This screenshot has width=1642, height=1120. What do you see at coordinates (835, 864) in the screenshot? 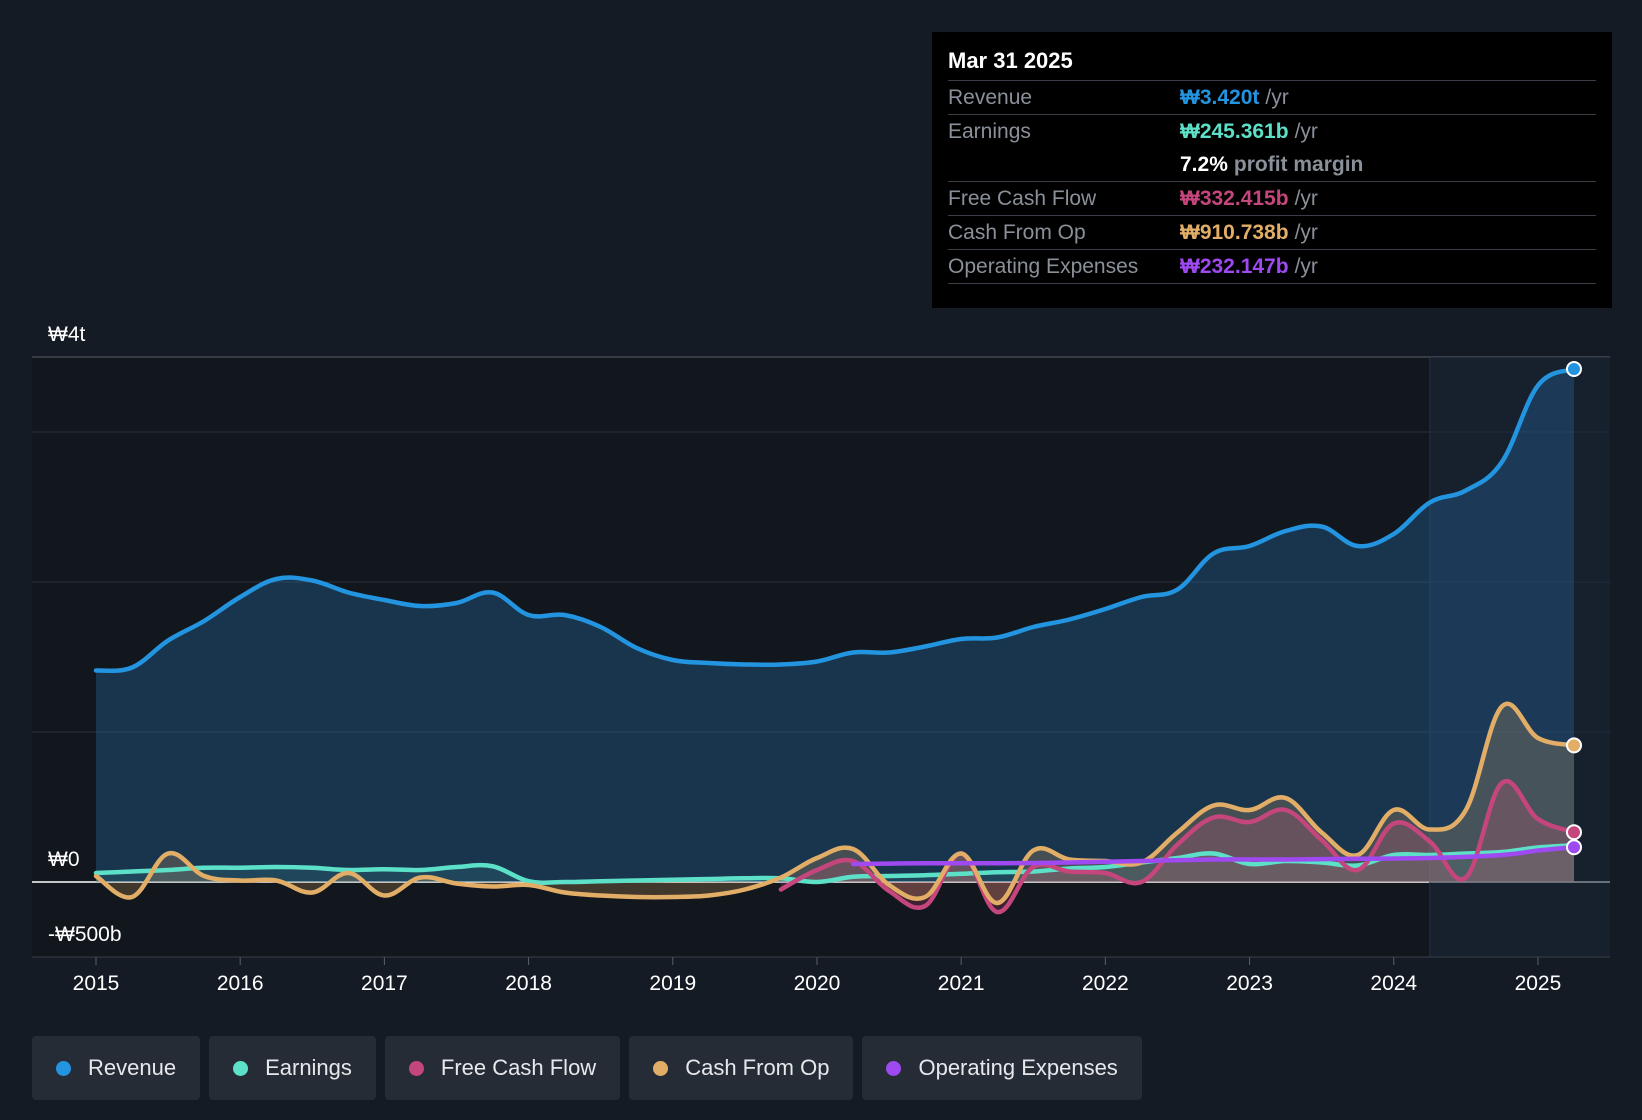
I see `earnings-line` at bounding box center [835, 864].